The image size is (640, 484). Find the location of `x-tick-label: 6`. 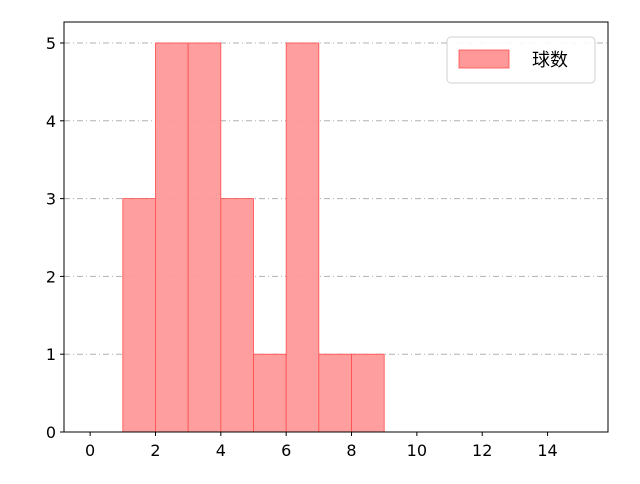

x-tick-label: 6 is located at coordinates (286, 450).